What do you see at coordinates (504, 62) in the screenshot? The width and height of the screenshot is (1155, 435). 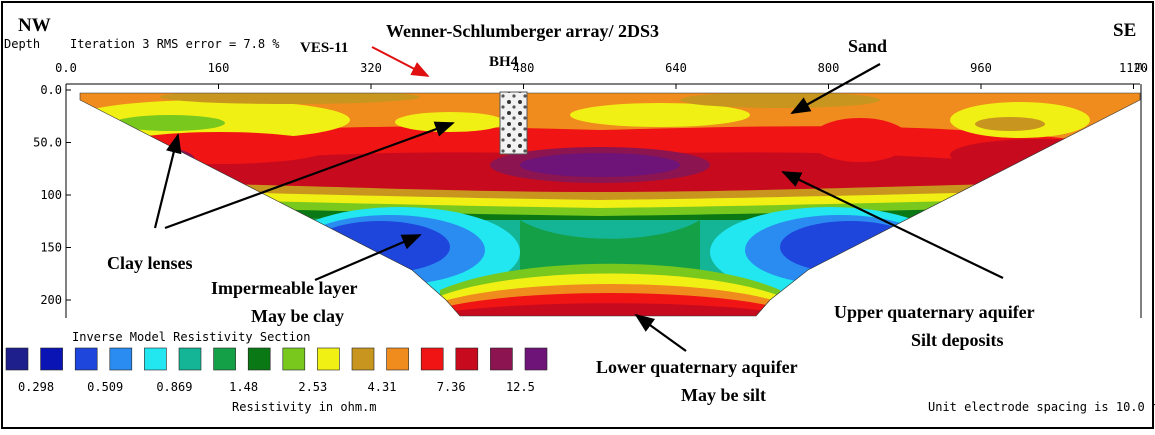 I see `borehole-label: BH4` at bounding box center [504, 62].